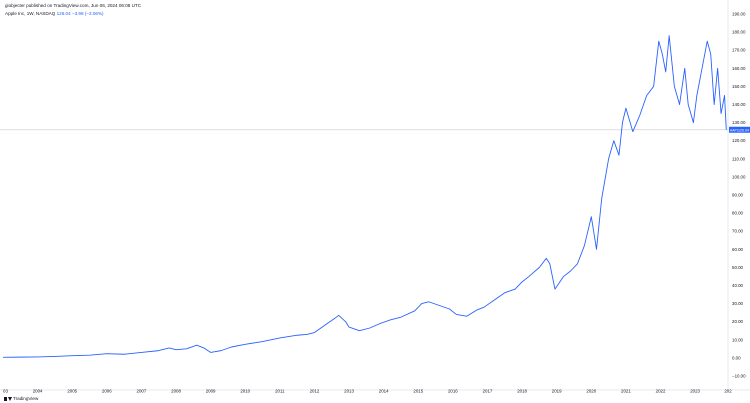 This screenshot has height=403, width=750. I want to click on x-tick-label: 2007, so click(142, 391).